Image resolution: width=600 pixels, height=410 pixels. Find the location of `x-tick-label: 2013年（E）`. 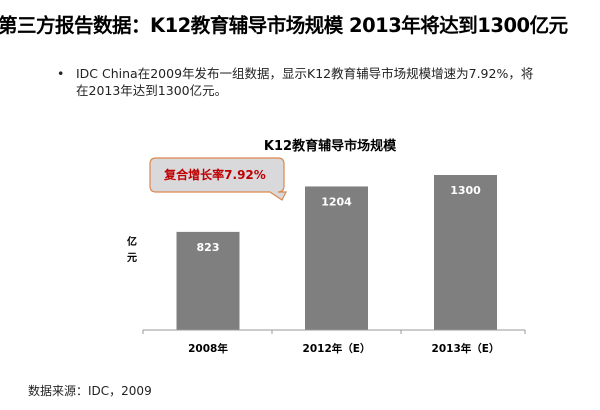

x-tick-label: 2013年（E） is located at coordinates (466, 348).